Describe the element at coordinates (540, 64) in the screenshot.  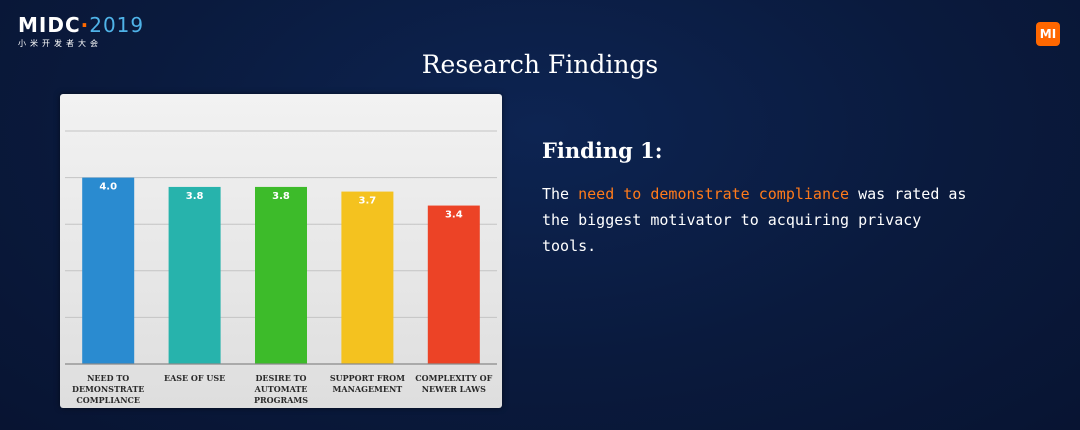
I see `slide-title: Research Findings` at that location.